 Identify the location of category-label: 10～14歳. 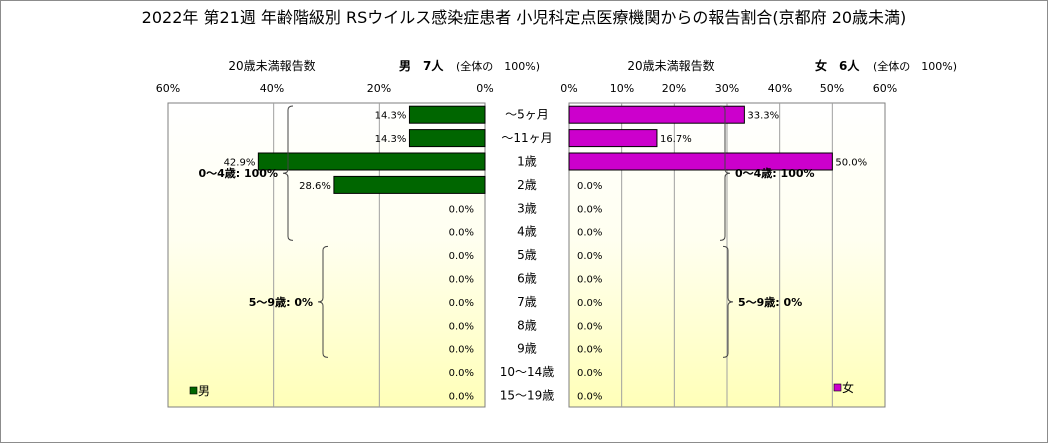
(527, 372).